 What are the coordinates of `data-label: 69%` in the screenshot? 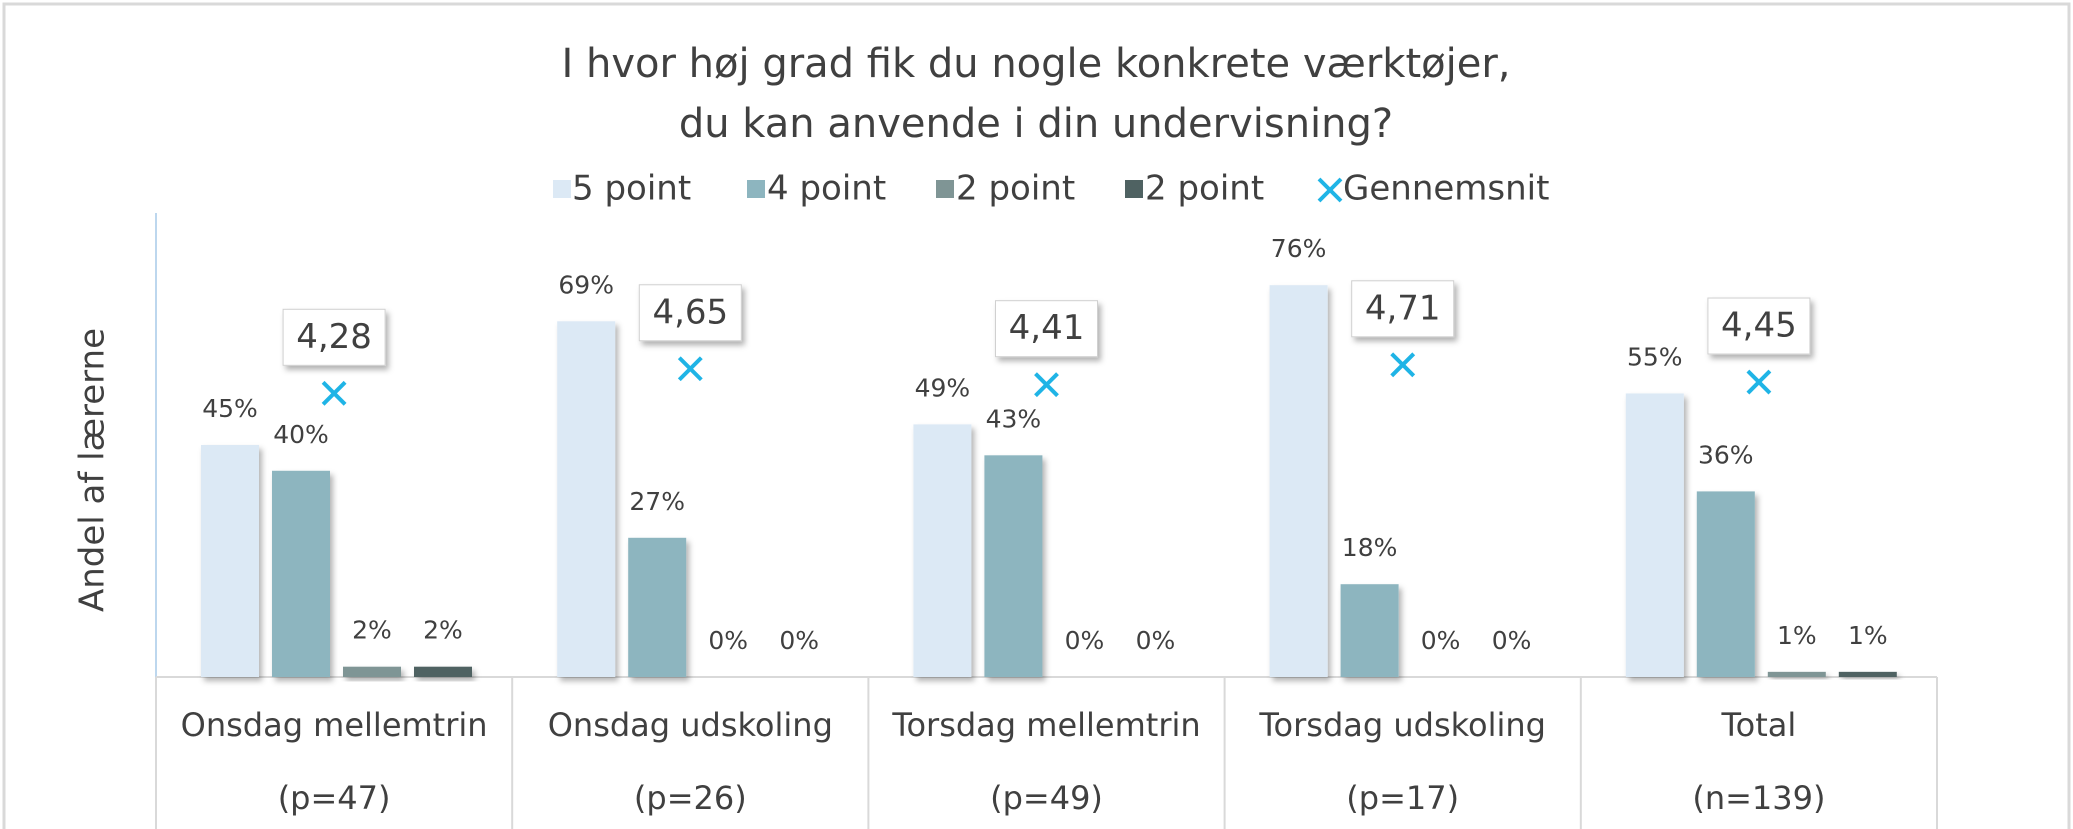 It's located at (586, 284).